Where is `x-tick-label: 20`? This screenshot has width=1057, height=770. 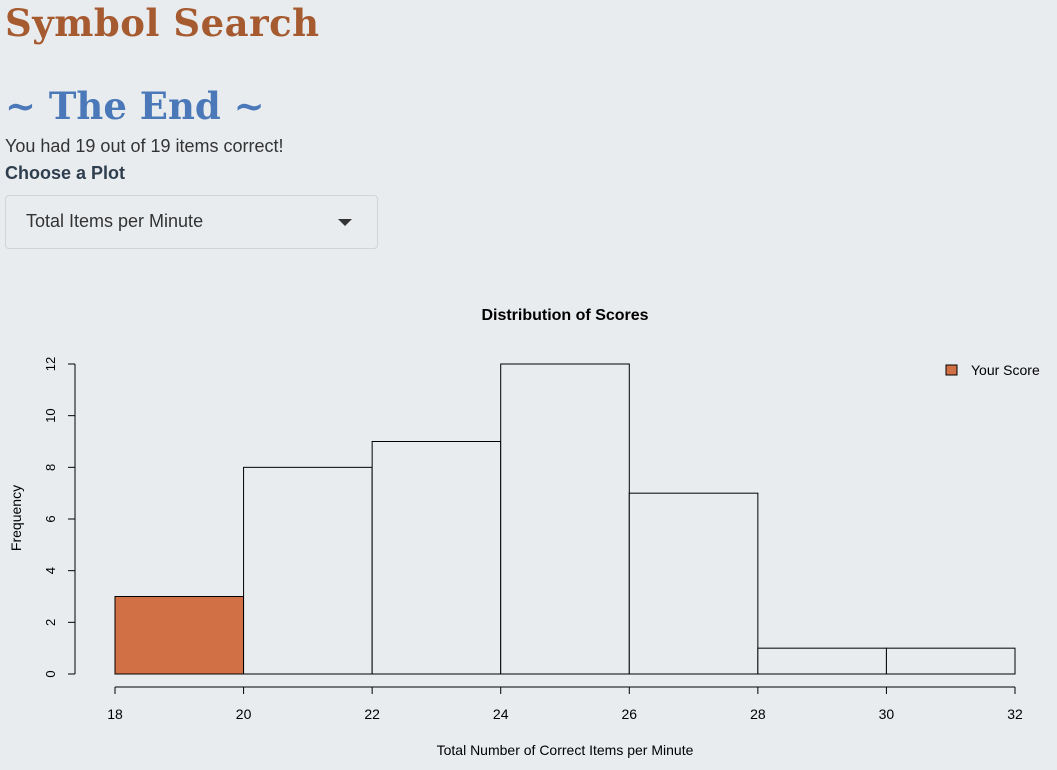 x-tick-label: 20 is located at coordinates (244, 714).